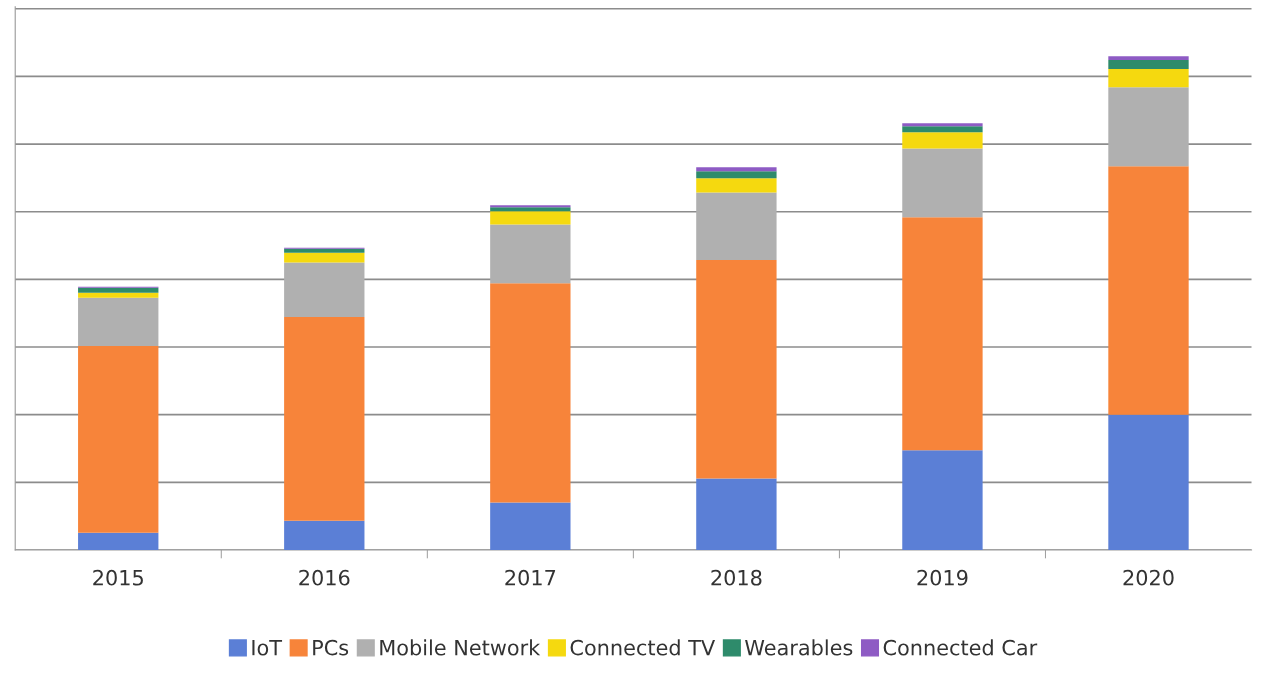 This screenshot has width=1268, height=679. What do you see at coordinates (960, 647) in the screenshot?
I see `legend-label: Connected Car` at bounding box center [960, 647].